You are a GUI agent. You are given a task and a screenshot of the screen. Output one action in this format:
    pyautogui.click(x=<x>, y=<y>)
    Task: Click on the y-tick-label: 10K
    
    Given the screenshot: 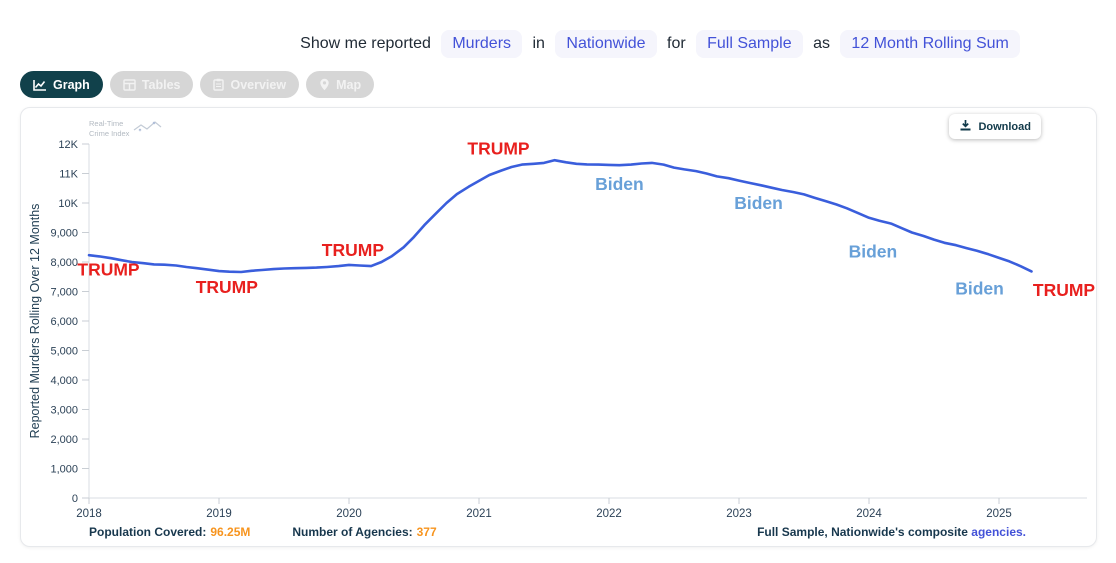 What is the action you would take?
    pyautogui.click(x=68, y=204)
    